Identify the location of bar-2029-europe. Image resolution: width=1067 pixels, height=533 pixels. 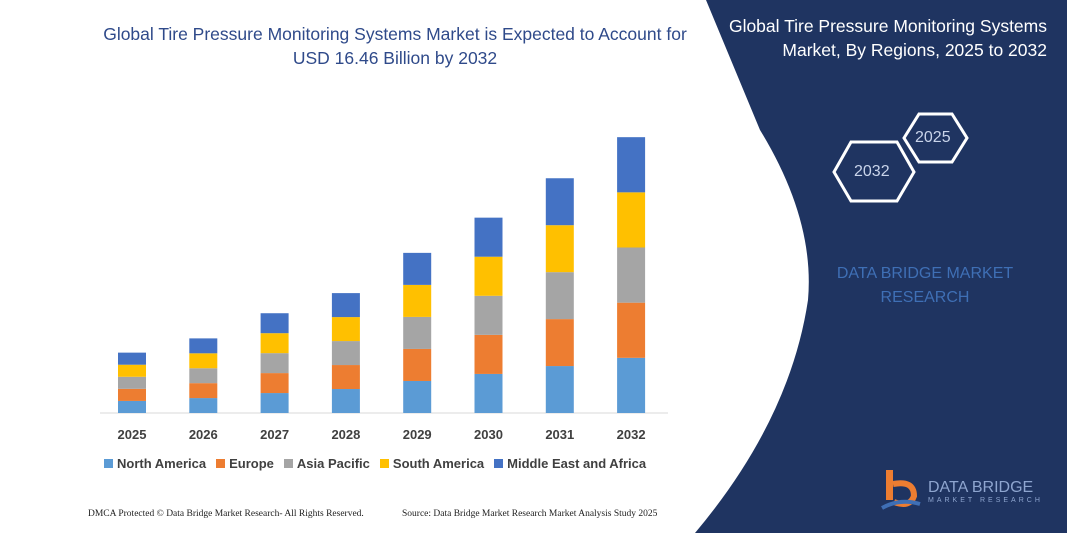
(417, 364).